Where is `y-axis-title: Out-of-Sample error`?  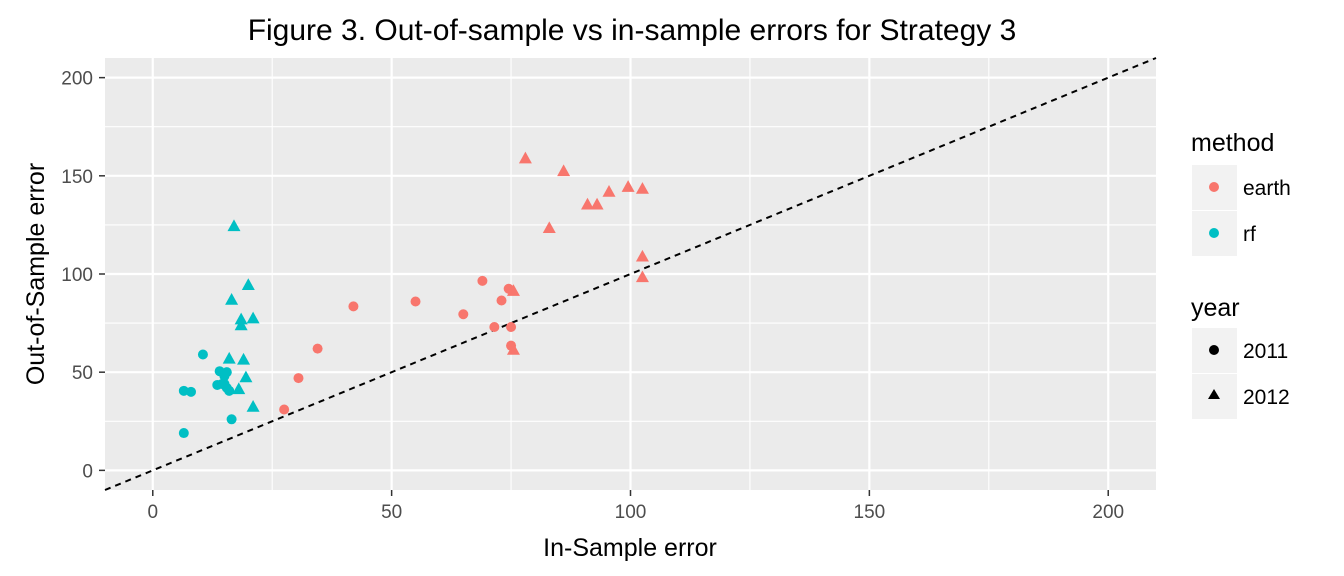 y-axis-title: Out-of-Sample error is located at coordinates (36, 274).